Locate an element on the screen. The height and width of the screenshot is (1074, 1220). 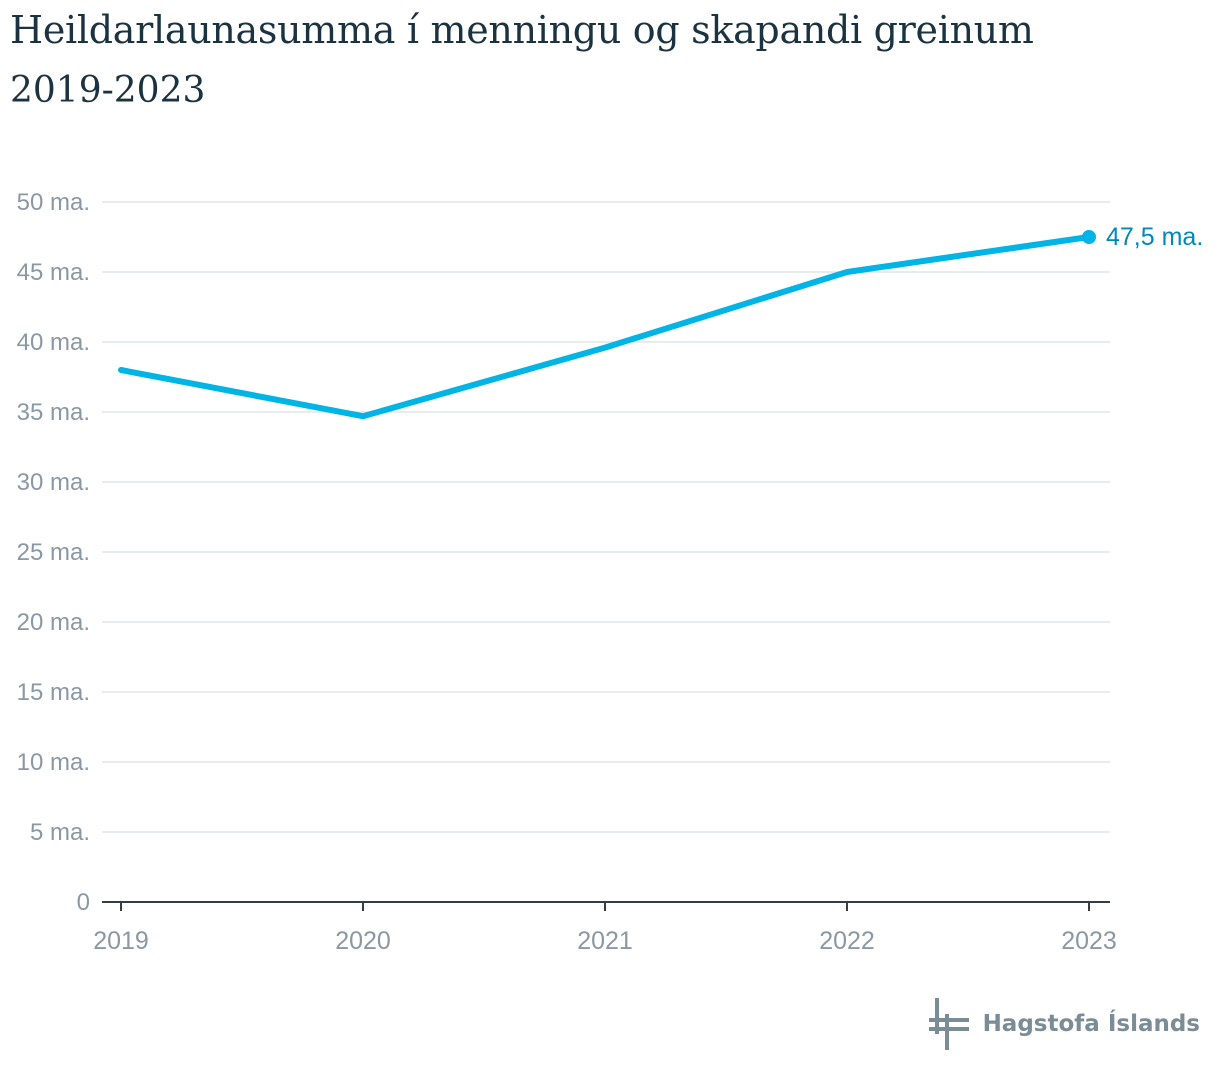
y-tick-label: 15 ma. is located at coordinates (53, 692).